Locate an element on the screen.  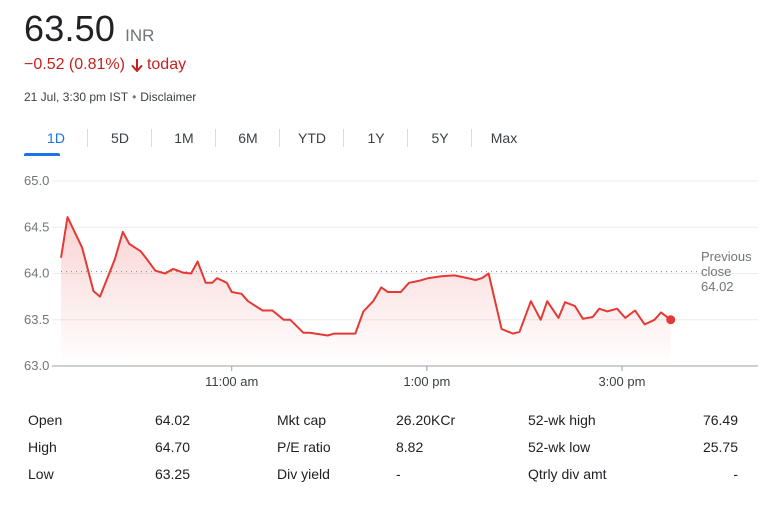
tab-label: 1M is located at coordinates (184, 138).